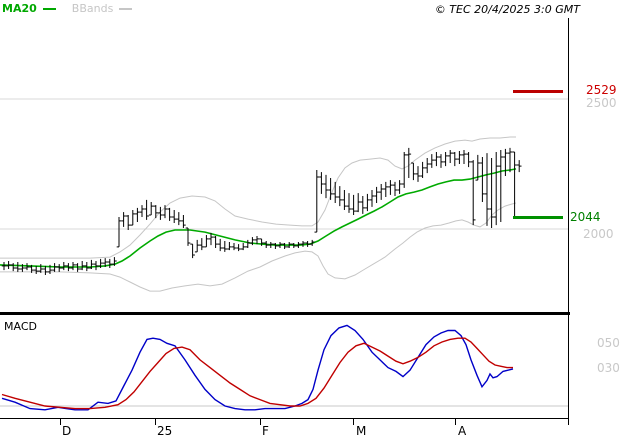 This screenshot has width=627, height=440. What do you see at coordinates (67, 431) in the screenshot?
I see `x-tick-label-december: D` at bounding box center [67, 431].